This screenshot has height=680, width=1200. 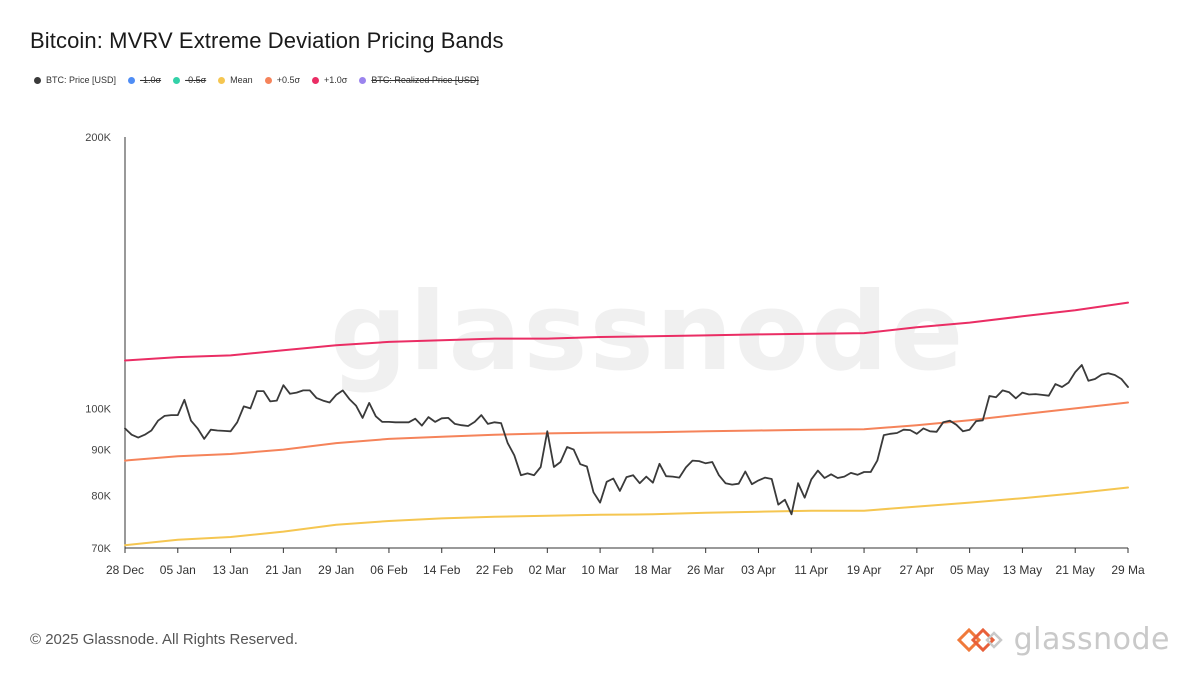 I want to click on legend-item: BTC: Price [USD], so click(x=75, y=80).